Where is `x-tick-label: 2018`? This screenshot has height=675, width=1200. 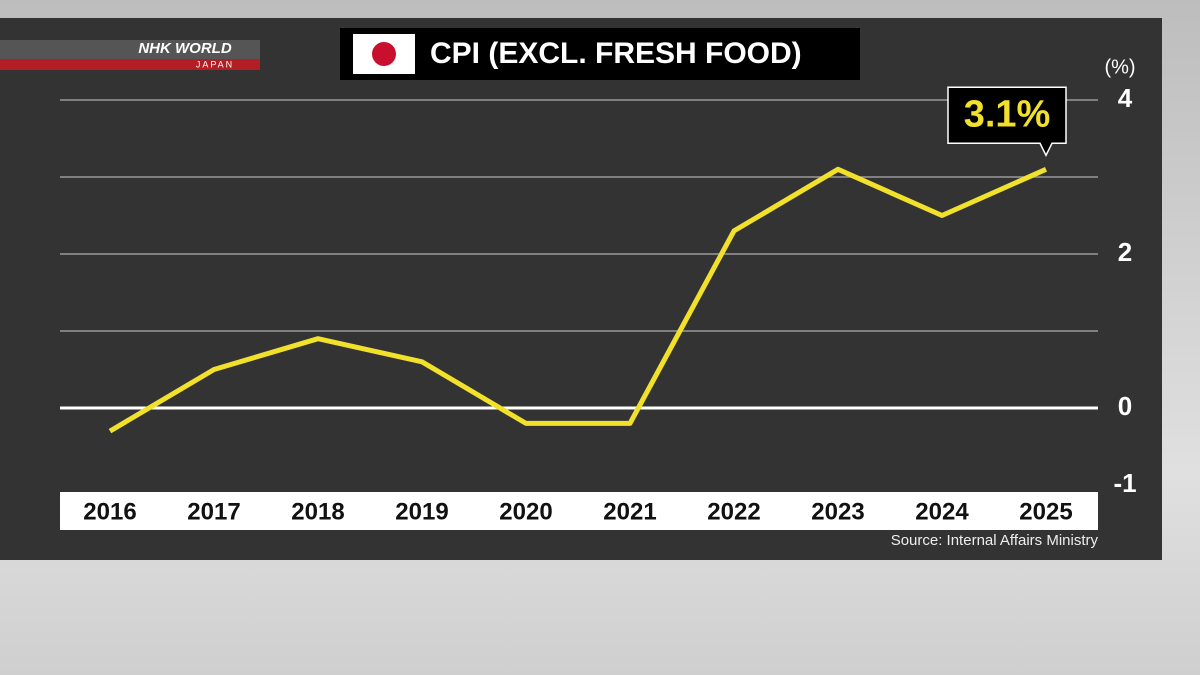 x-tick-label: 2018 is located at coordinates (317, 511).